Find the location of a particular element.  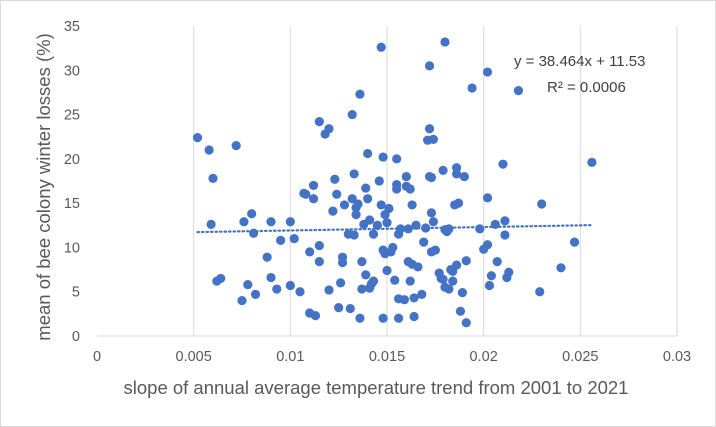

x-tick-label: 0.01 is located at coordinates (290, 357).